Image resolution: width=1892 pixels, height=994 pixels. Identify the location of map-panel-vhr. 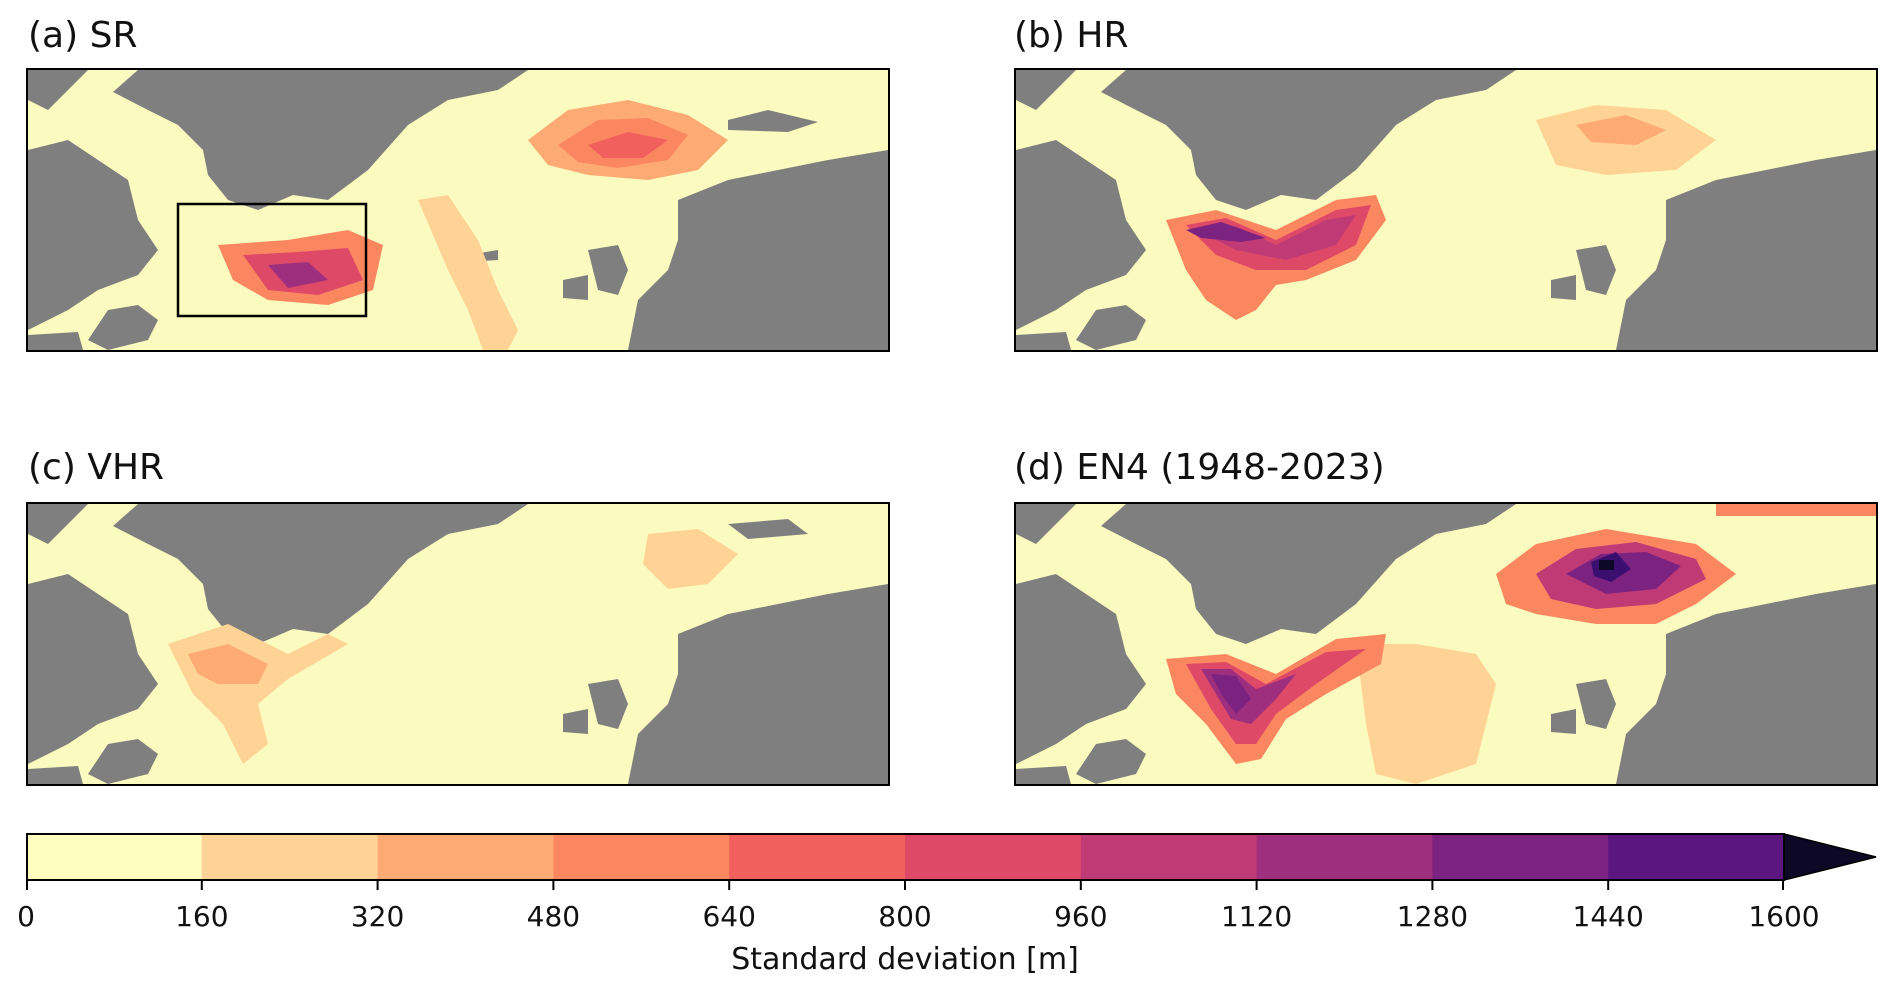
(458, 644).